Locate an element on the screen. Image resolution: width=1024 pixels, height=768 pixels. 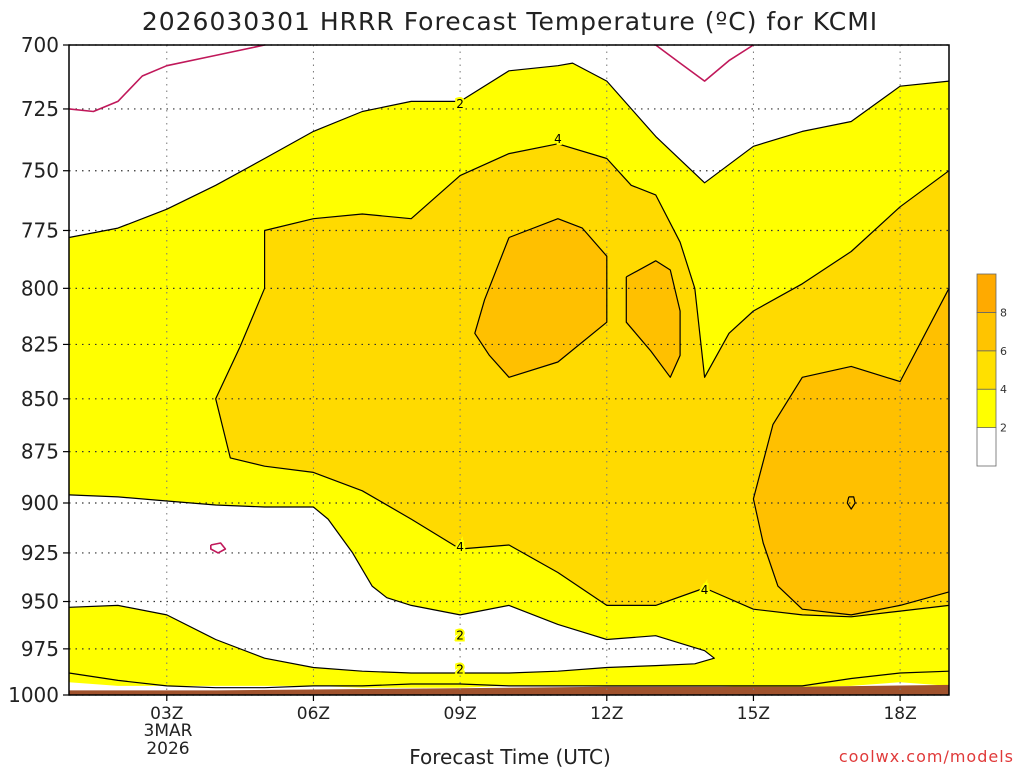
colorbar-tick-1: 4 is located at coordinates (1003, 389).